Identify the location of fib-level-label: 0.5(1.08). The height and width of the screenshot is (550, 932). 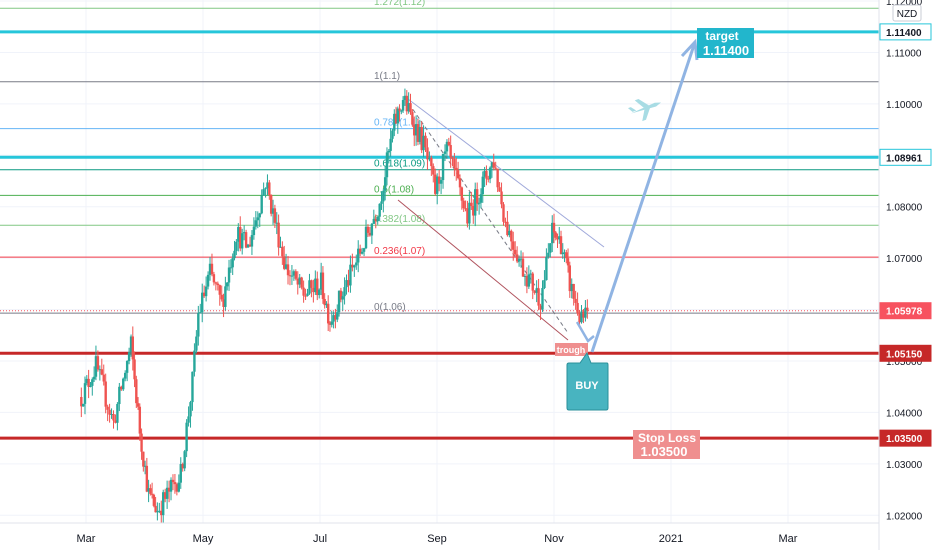
(394, 189).